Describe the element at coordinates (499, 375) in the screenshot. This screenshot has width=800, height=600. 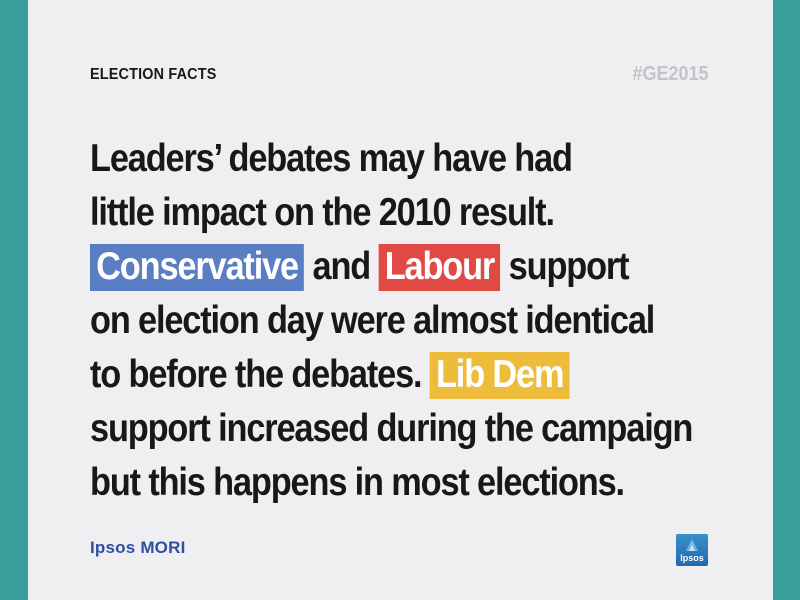
I see `libdem-highlight: Lib Dem` at that location.